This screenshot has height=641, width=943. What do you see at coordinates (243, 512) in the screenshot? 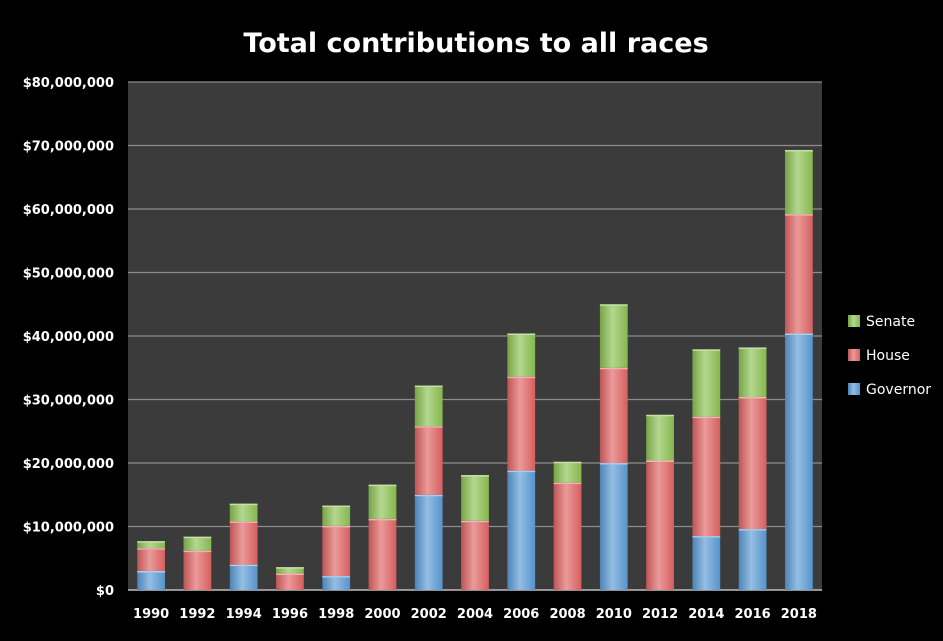
I see `bar-senate-1994` at bounding box center [243, 512].